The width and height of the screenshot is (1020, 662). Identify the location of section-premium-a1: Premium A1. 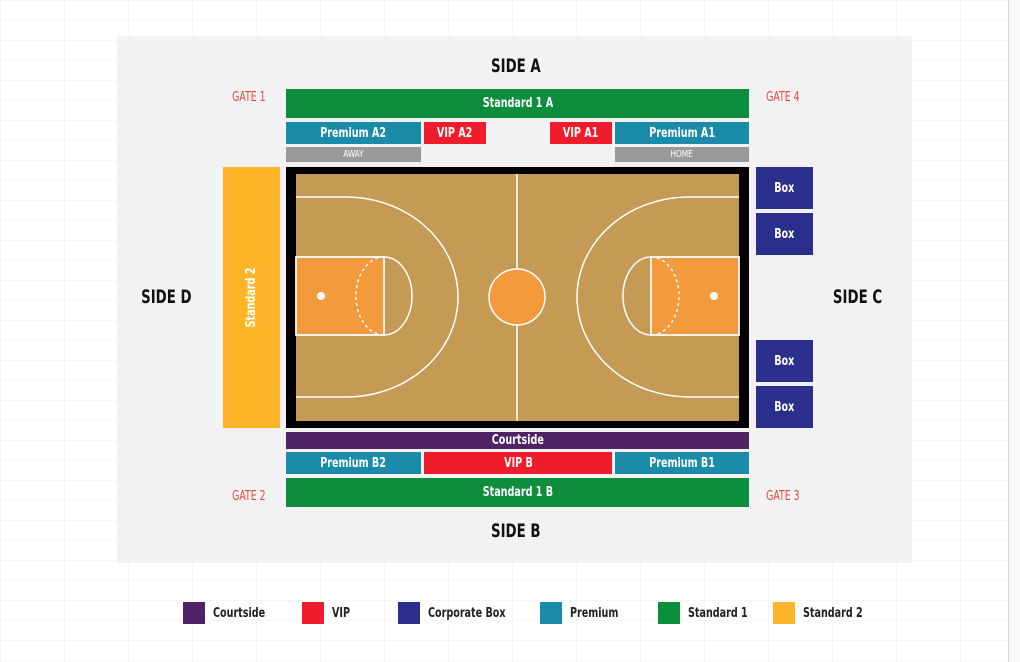
(682, 133).